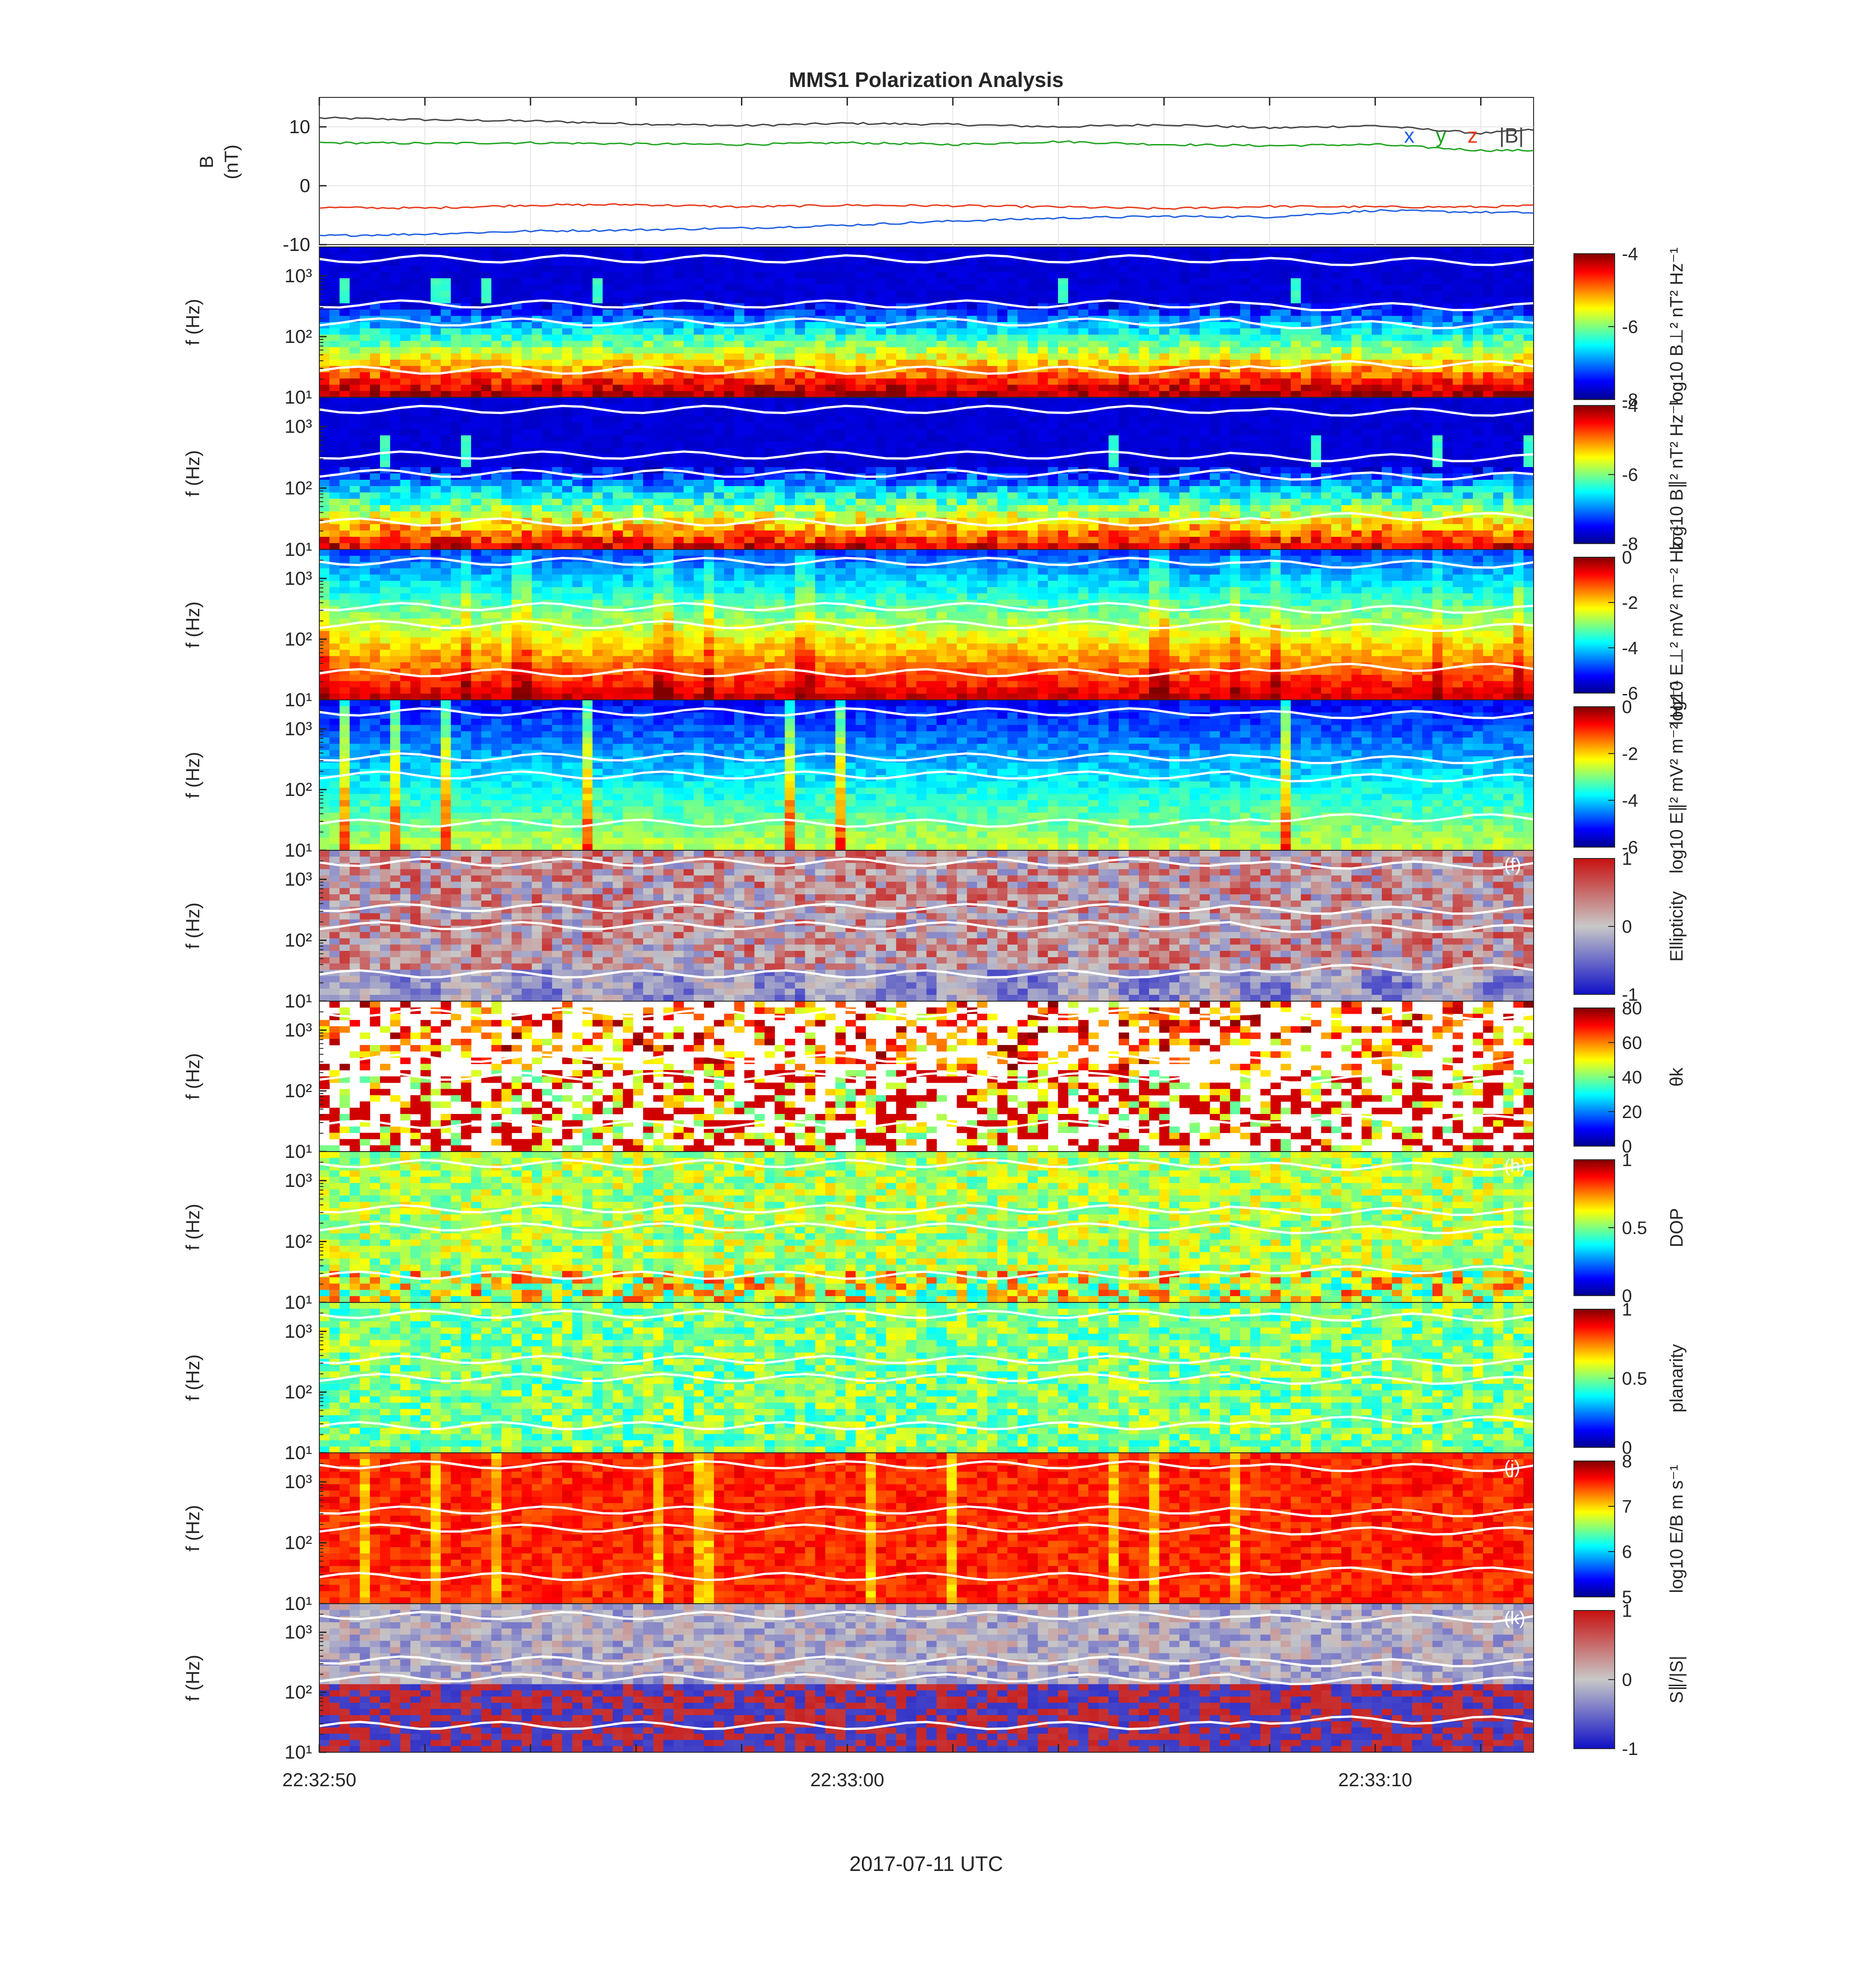 Image resolution: width=1876 pixels, height=1967 pixels. Describe the element at coordinates (298, 397) in the screenshot. I see `f-tick-label: 10¹` at that location.